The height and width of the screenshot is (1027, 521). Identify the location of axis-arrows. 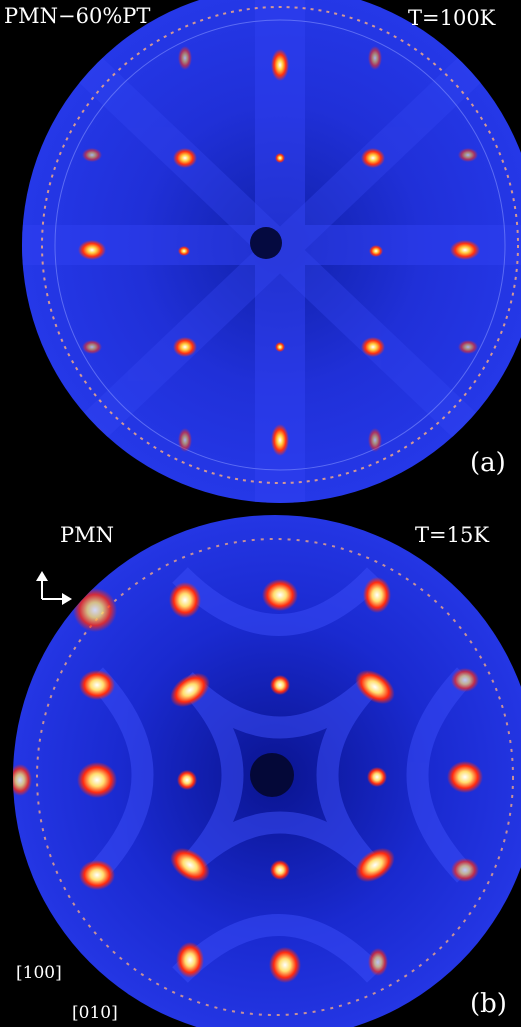
(54, 588).